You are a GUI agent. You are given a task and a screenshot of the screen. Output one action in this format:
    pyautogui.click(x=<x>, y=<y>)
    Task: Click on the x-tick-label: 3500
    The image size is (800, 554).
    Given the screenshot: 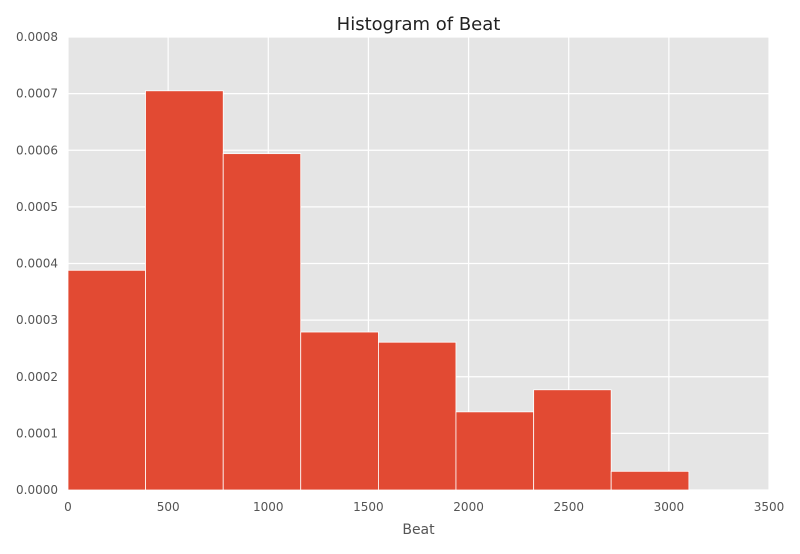 What is the action you would take?
    pyautogui.click(x=769, y=507)
    